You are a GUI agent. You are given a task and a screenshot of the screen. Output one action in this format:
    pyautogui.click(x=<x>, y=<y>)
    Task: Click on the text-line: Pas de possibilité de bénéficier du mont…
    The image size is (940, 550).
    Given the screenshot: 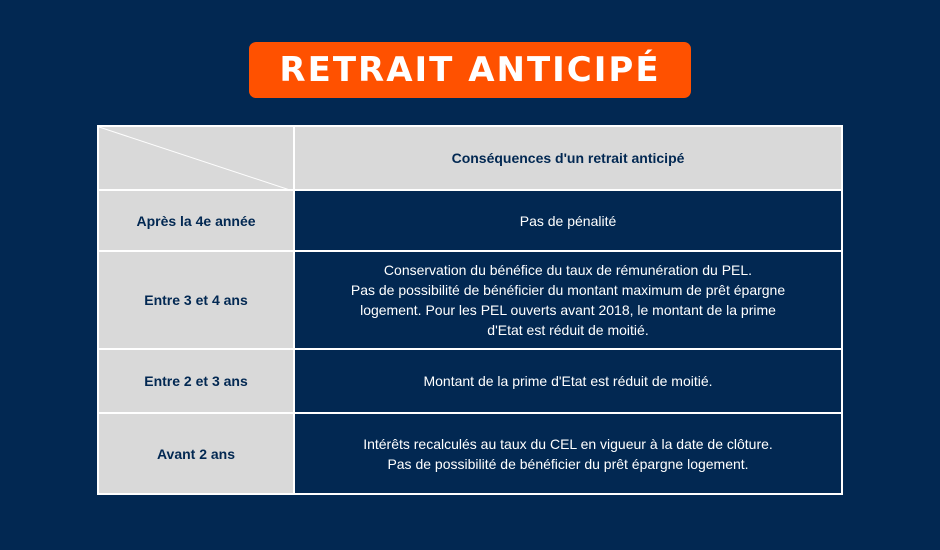 What is the action you would take?
    pyautogui.click(x=568, y=290)
    